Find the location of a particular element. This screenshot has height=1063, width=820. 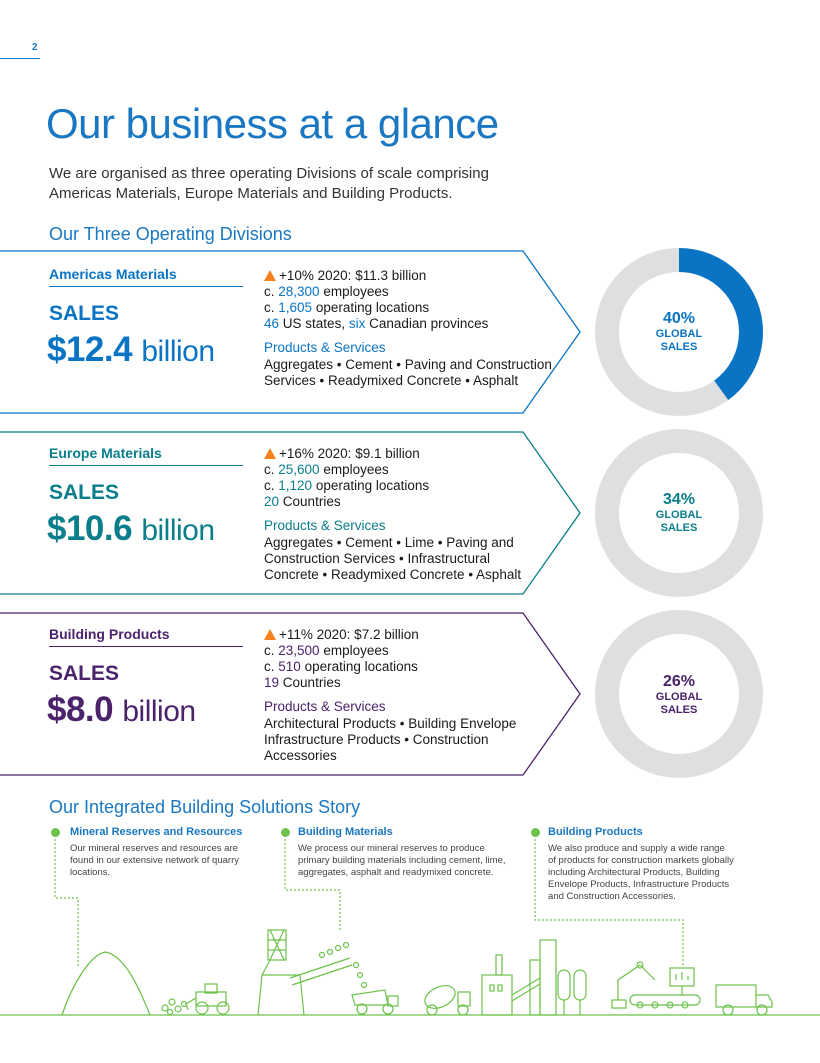

division-name: Building Products is located at coordinates (109, 634).